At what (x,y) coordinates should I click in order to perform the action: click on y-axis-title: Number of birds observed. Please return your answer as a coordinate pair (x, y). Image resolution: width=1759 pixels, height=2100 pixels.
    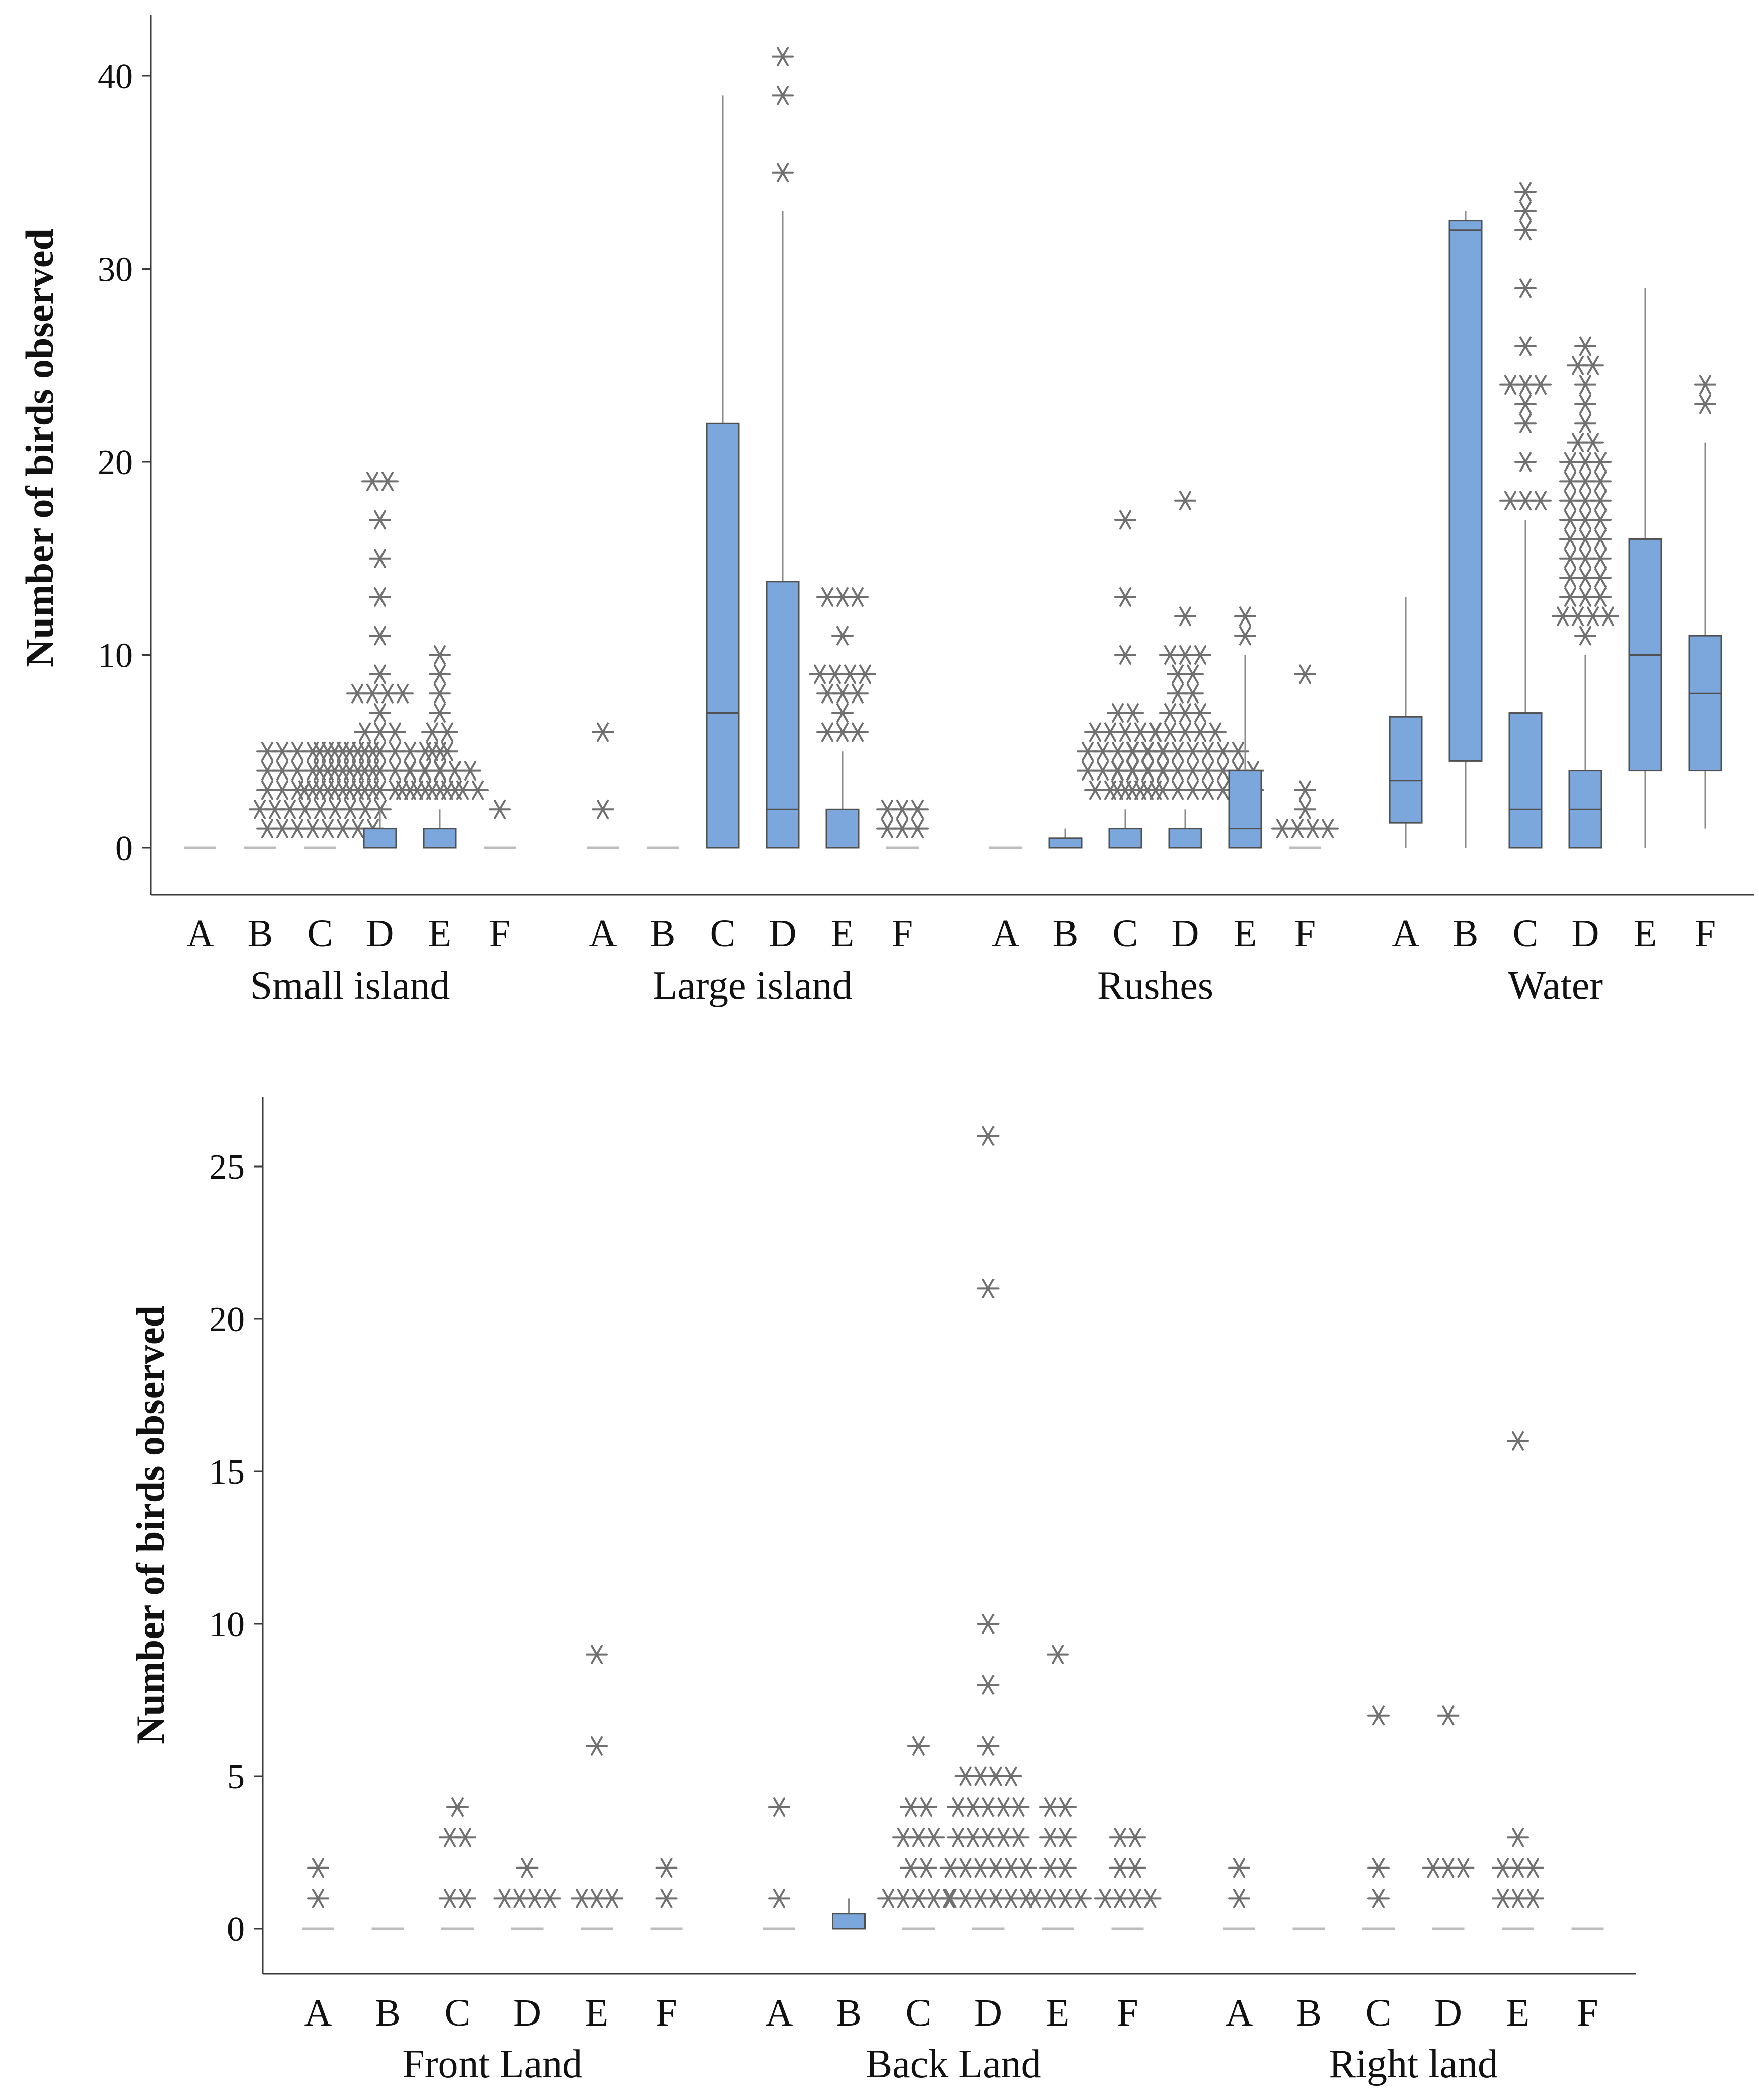
    Looking at the image, I should click on (150, 1524).